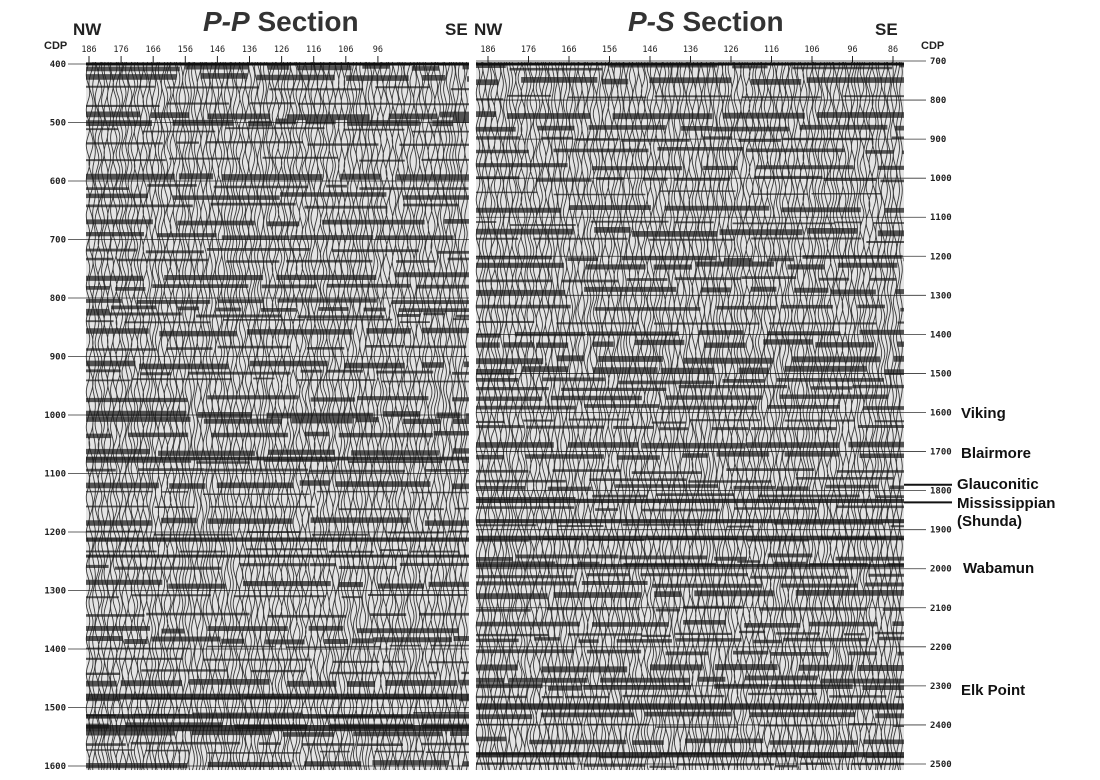 The height and width of the screenshot is (780, 1100). I want to click on ps-cdp-tick-label: 136, so click(690, 50).